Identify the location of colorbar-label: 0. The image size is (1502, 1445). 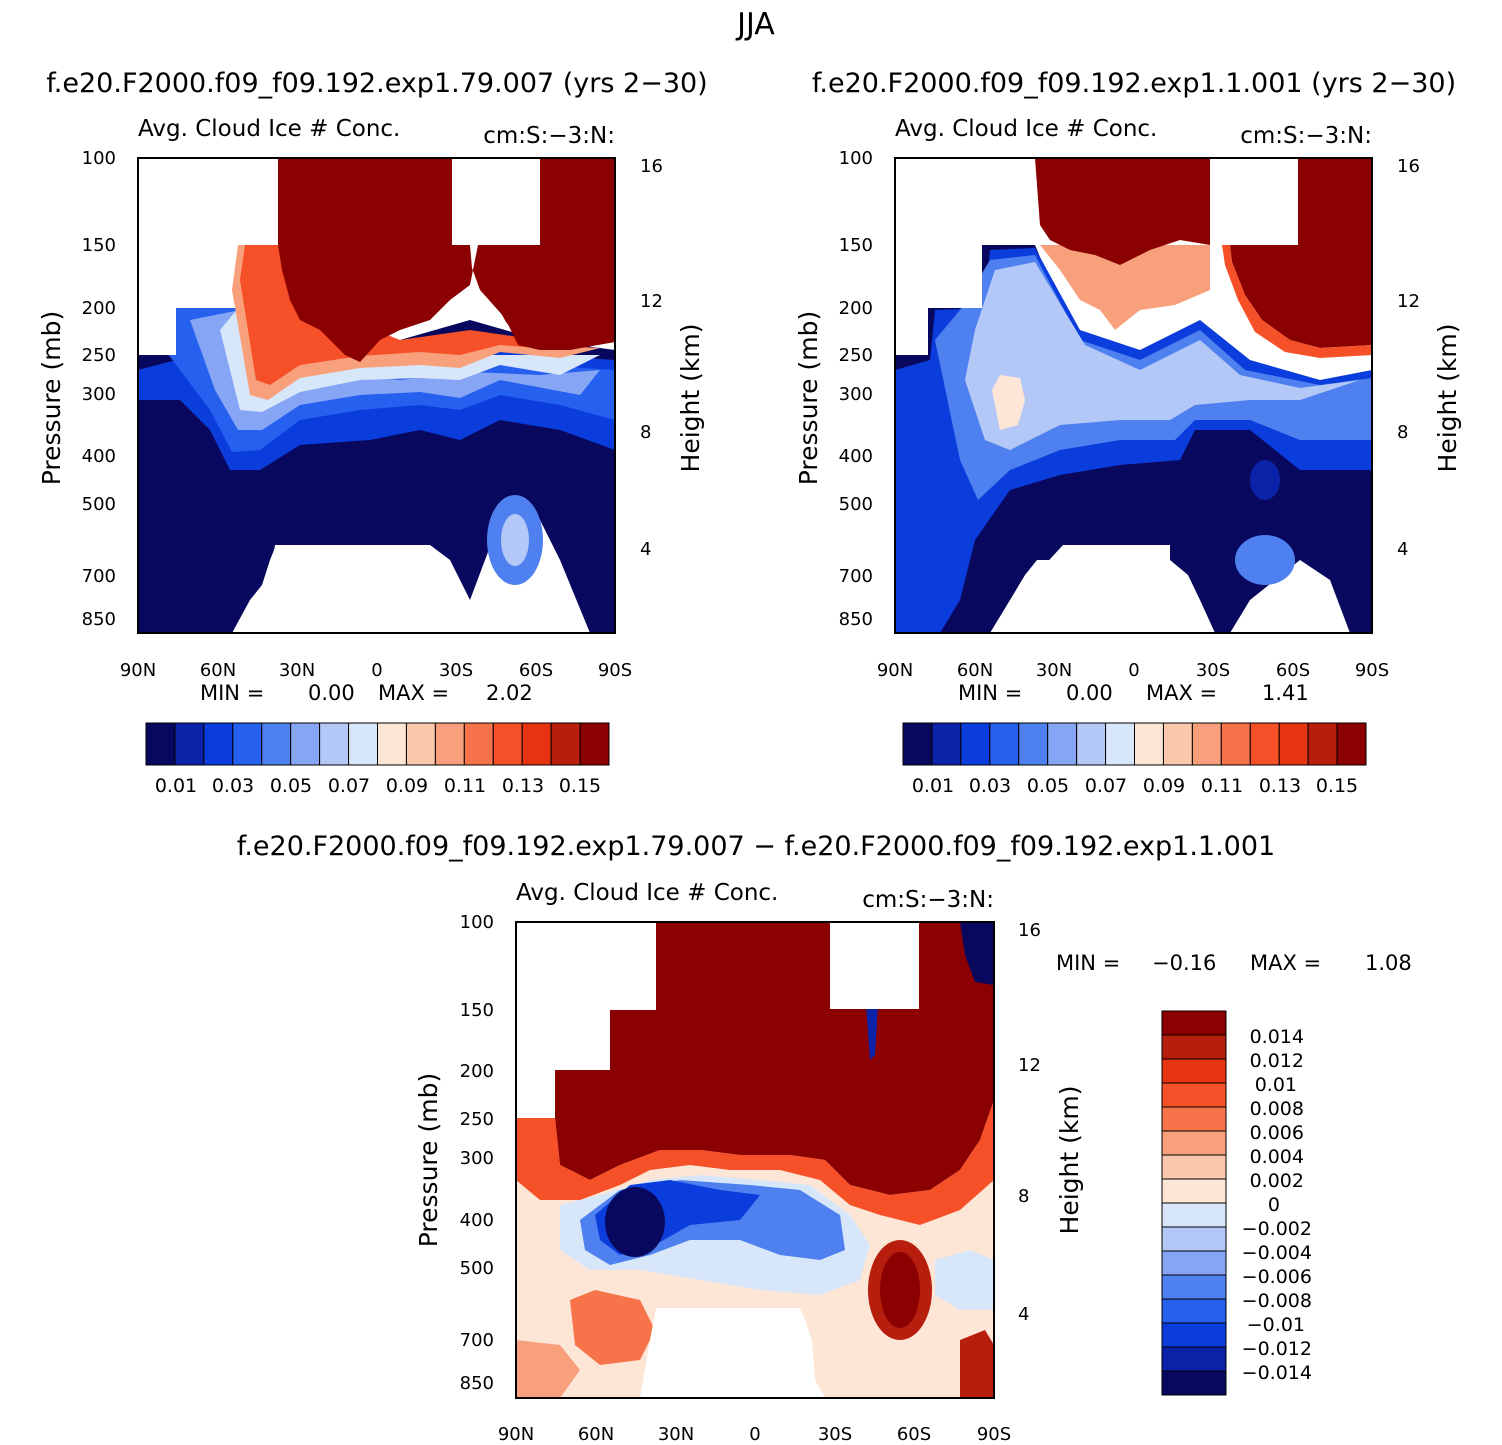
(1274, 1205).